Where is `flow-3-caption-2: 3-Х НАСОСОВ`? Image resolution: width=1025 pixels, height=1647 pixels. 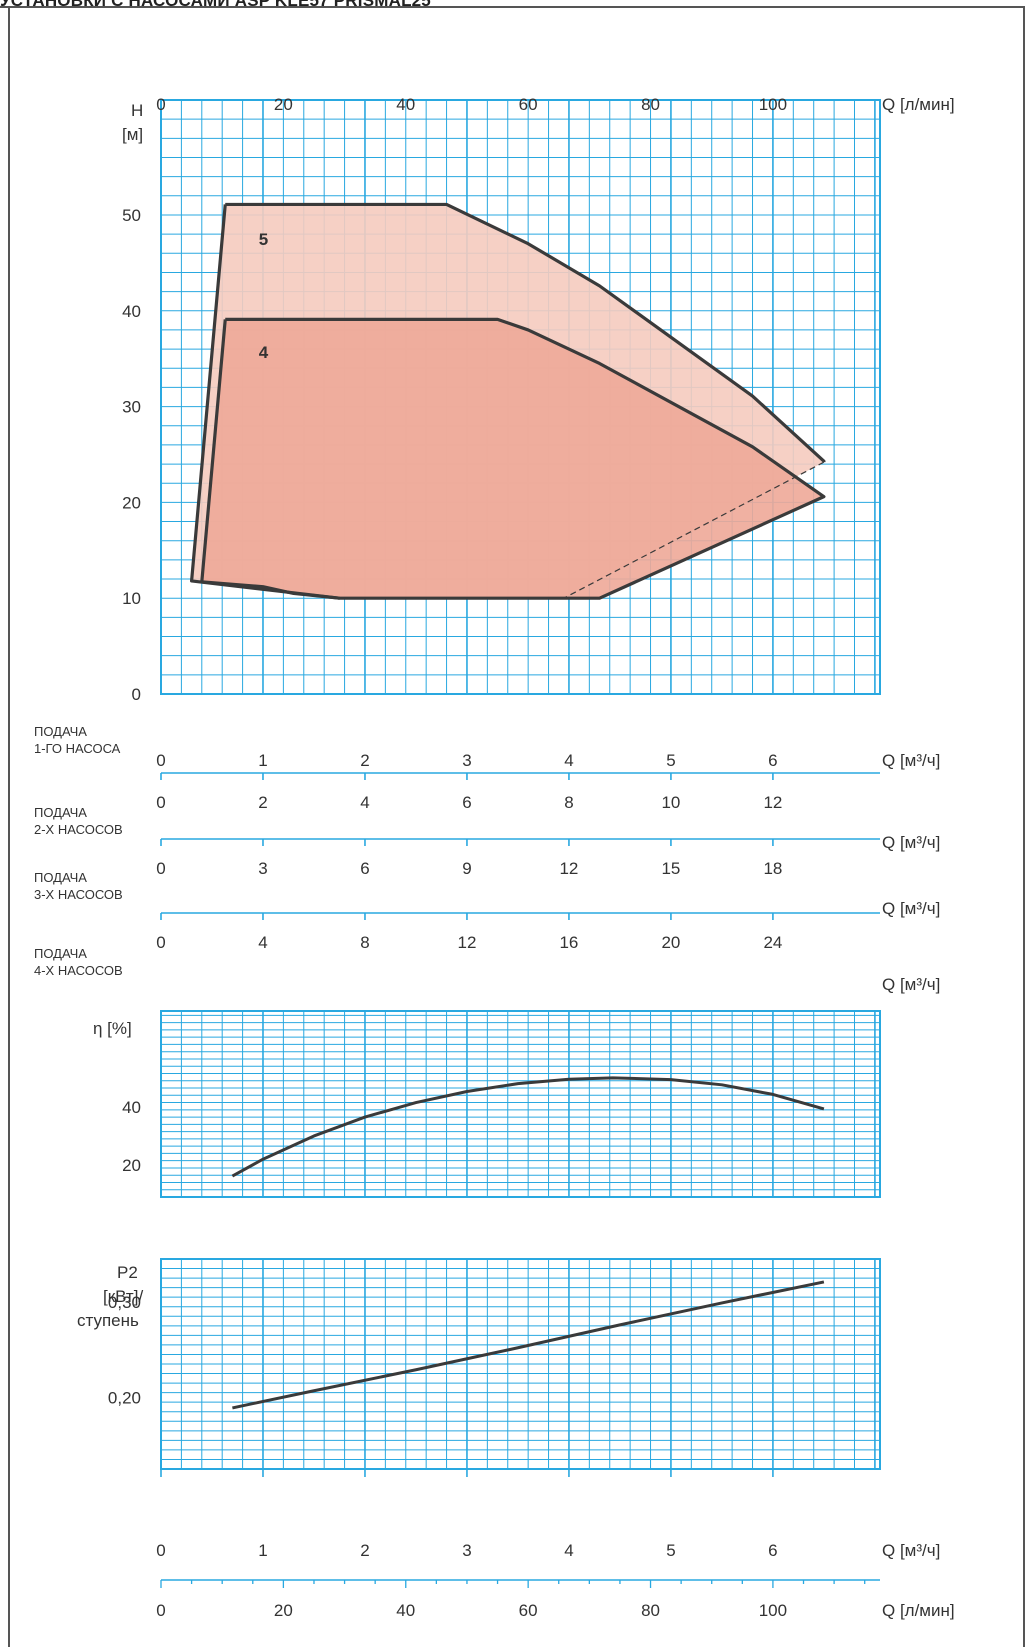 flow-3-caption-2: 3-Х НАСОСОВ is located at coordinates (78, 894).